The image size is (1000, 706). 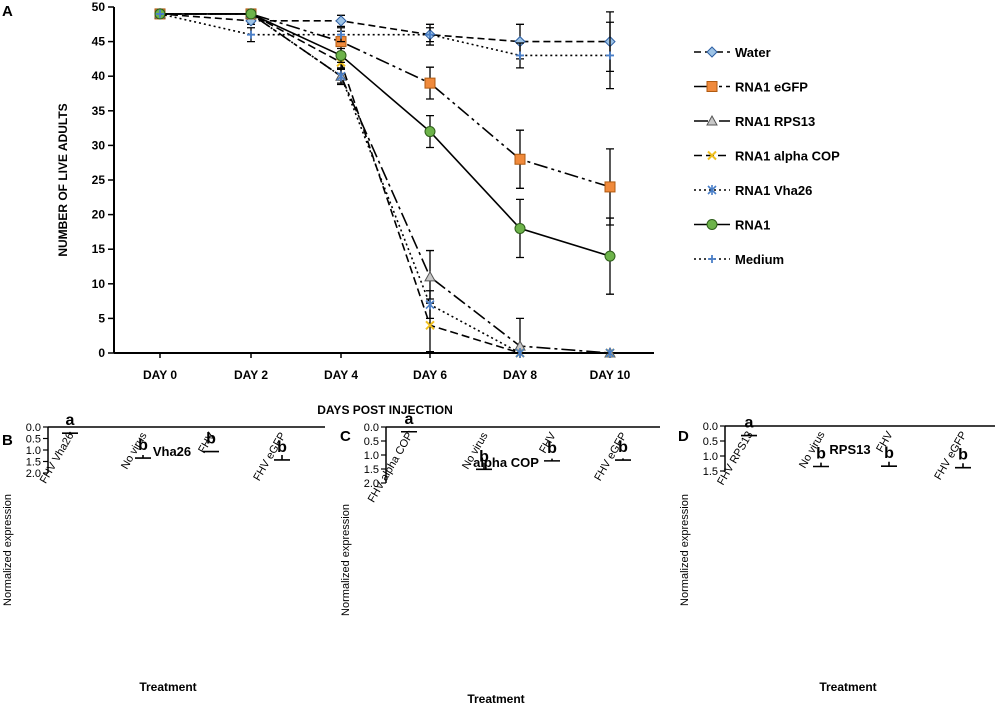 What do you see at coordinates (167, 687) in the screenshot?
I see `panel-b-xlabel: Treatment` at bounding box center [167, 687].